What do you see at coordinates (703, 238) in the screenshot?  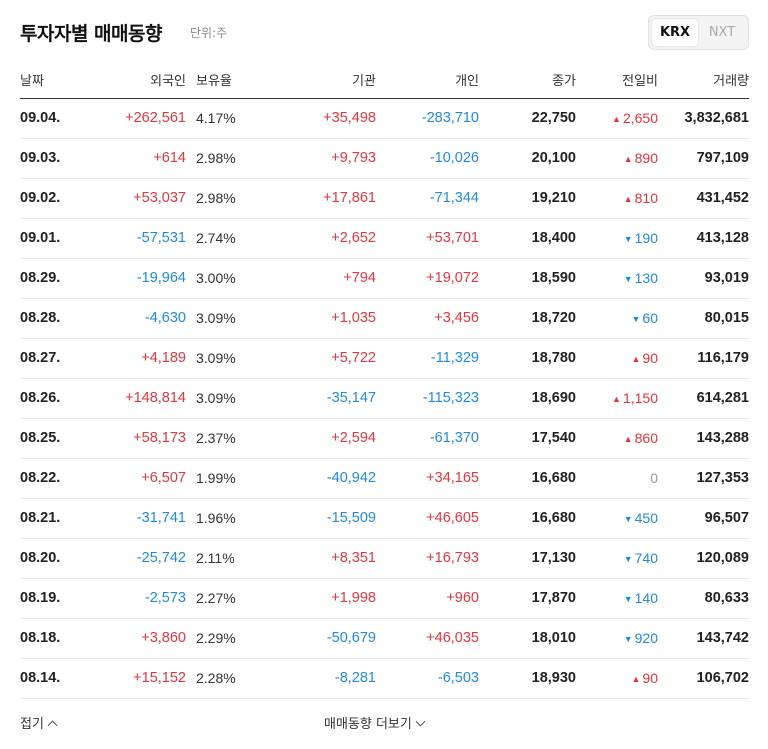 I see `cell-volume: 413,128` at bounding box center [703, 238].